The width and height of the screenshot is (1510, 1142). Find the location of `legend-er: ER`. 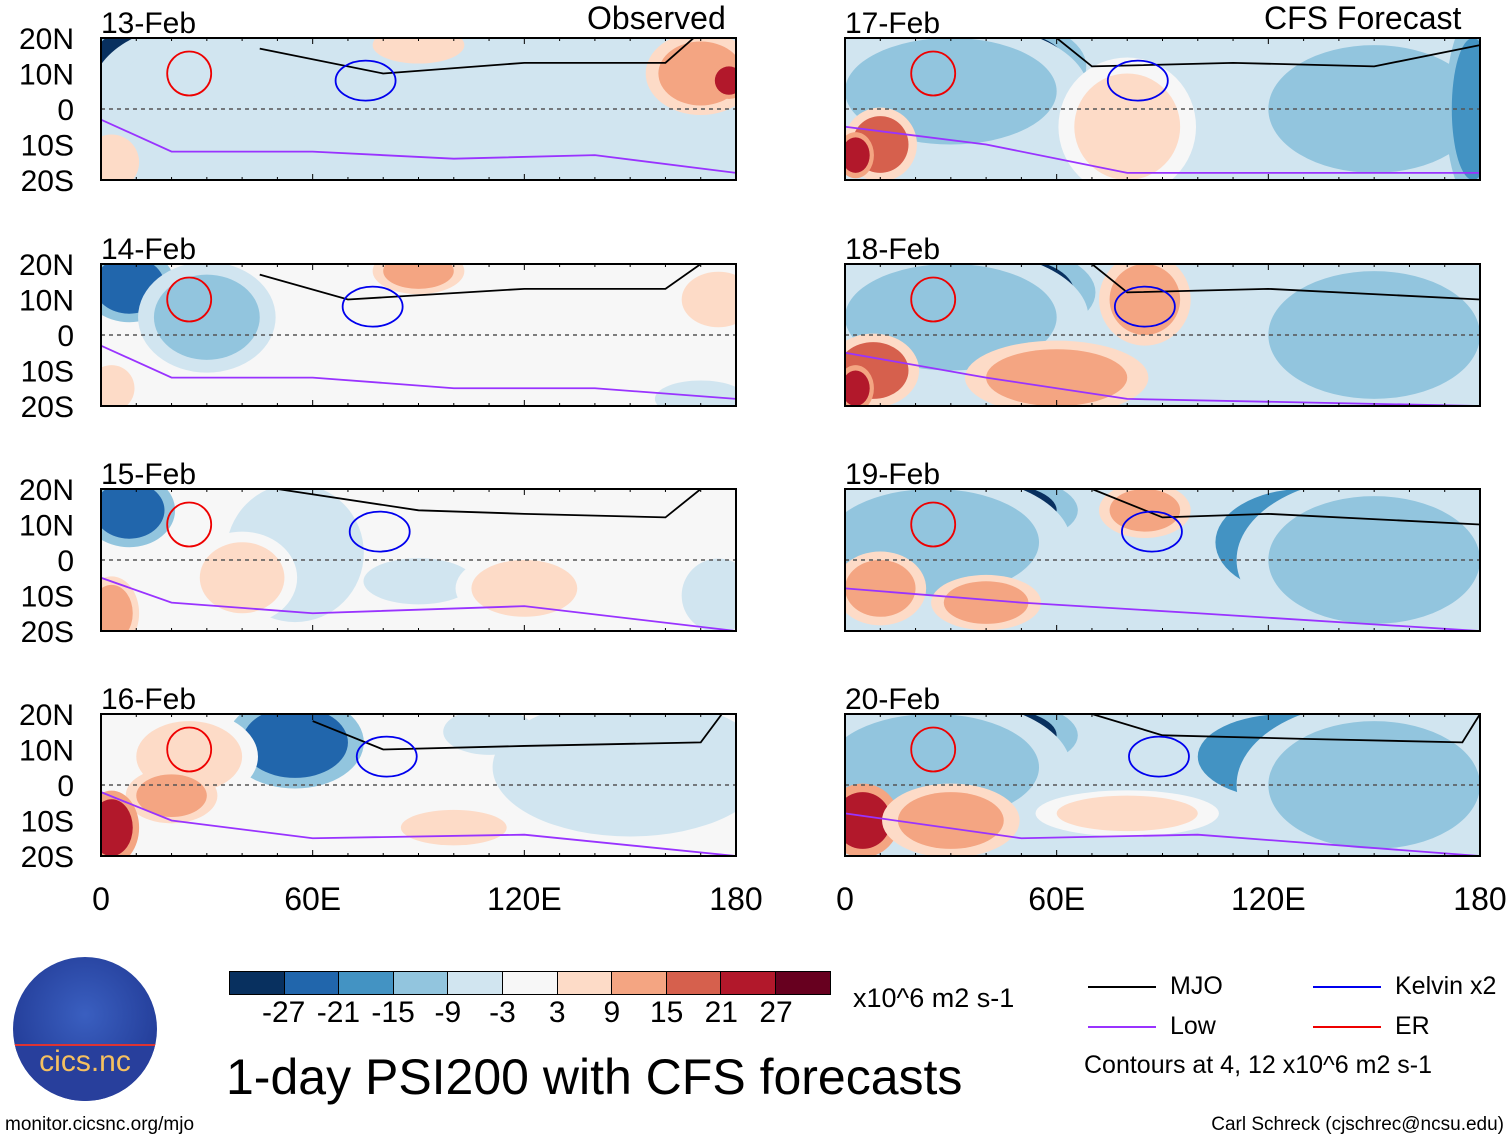

legend-er: ER is located at coordinates (1371, 1026).